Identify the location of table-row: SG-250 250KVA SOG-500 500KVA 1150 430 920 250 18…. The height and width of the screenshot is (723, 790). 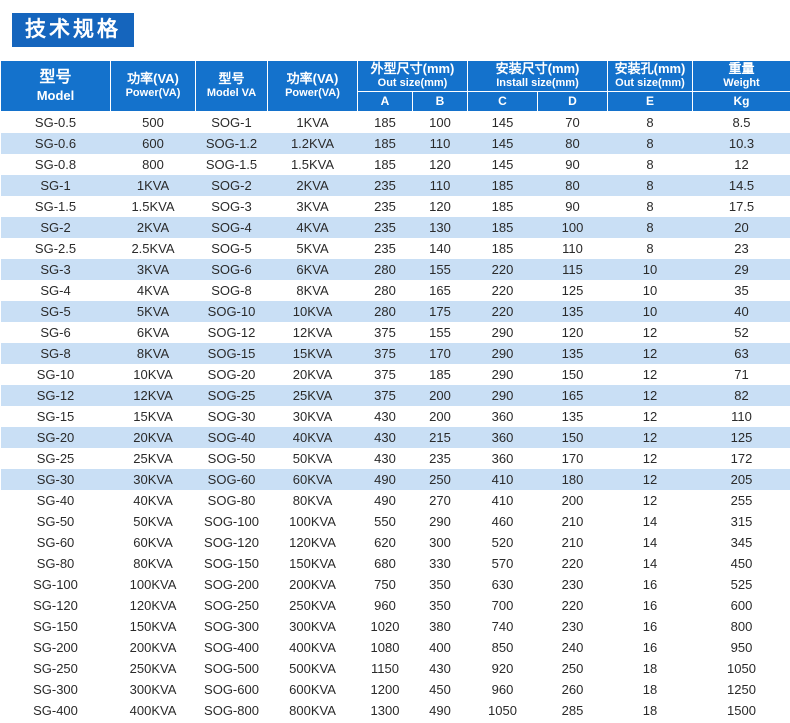
(395, 668).